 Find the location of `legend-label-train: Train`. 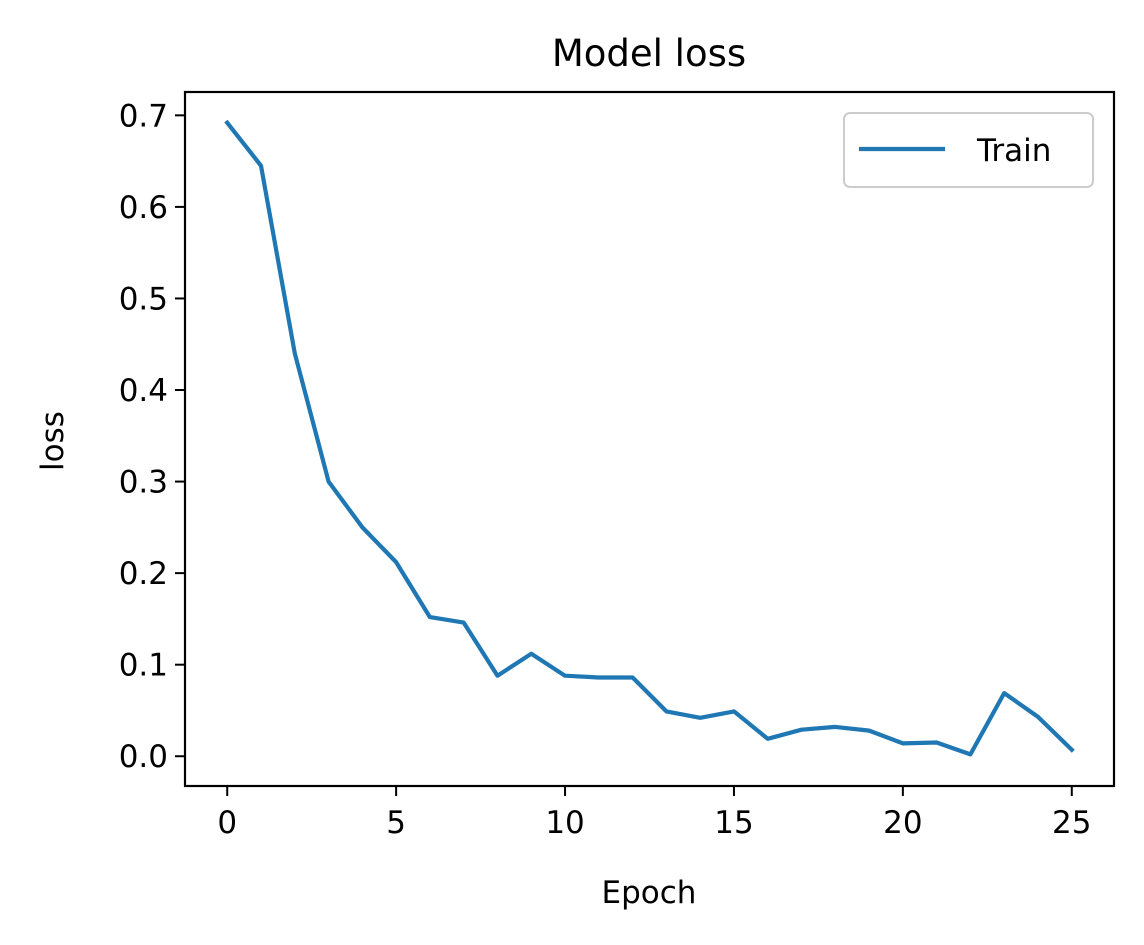

legend-label-train: Train is located at coordinates (1013, 151).